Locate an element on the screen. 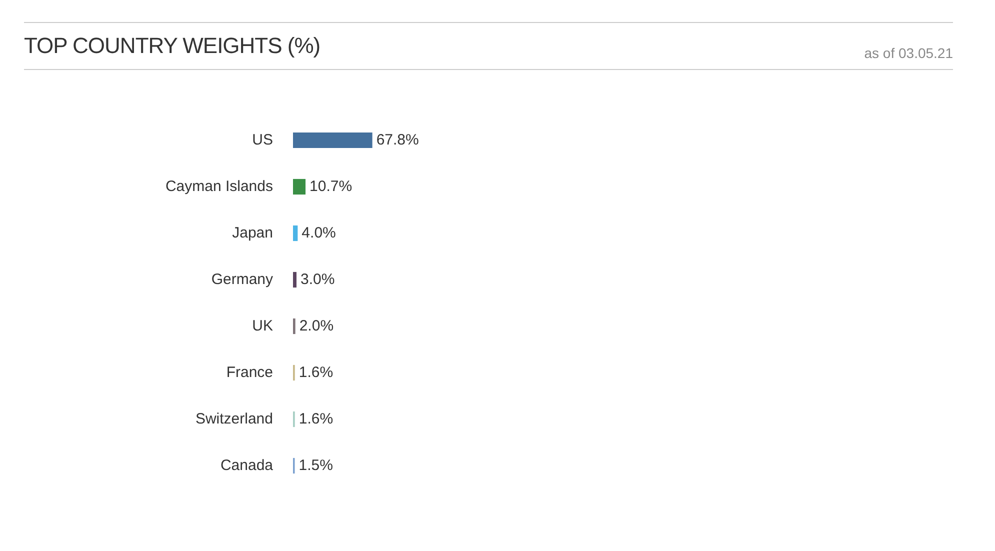 Image resolution: width=995 pixels, height=551 pixels. data-label: 10.7% is located at coordinates (331, 186).